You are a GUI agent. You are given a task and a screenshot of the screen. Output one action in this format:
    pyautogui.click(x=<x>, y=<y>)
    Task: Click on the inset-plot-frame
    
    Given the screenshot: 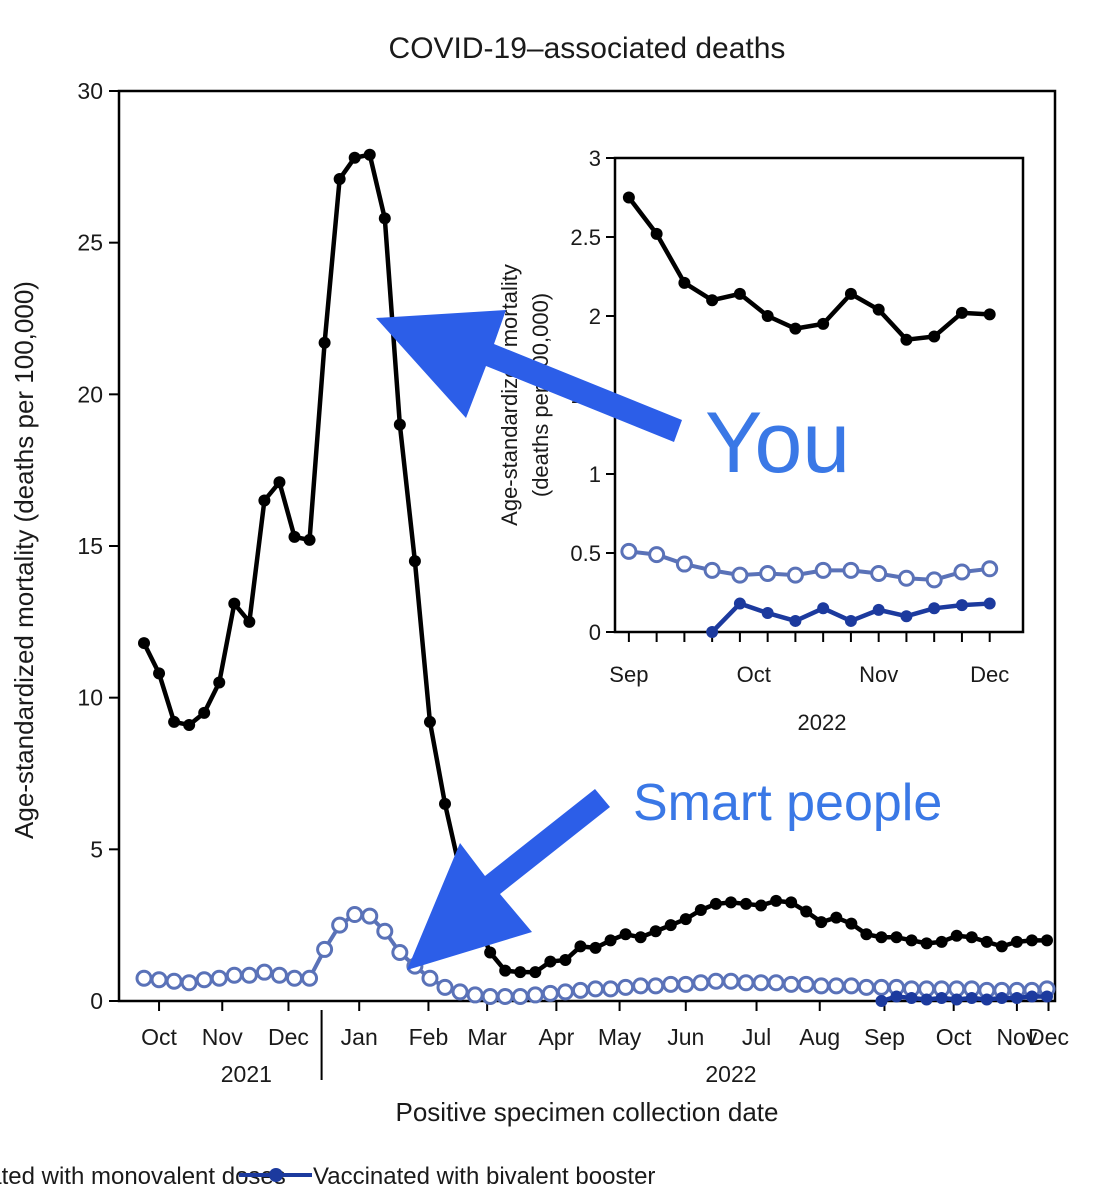 What is the action you would take?
    pyautogui.click(x=819, y=395)
    